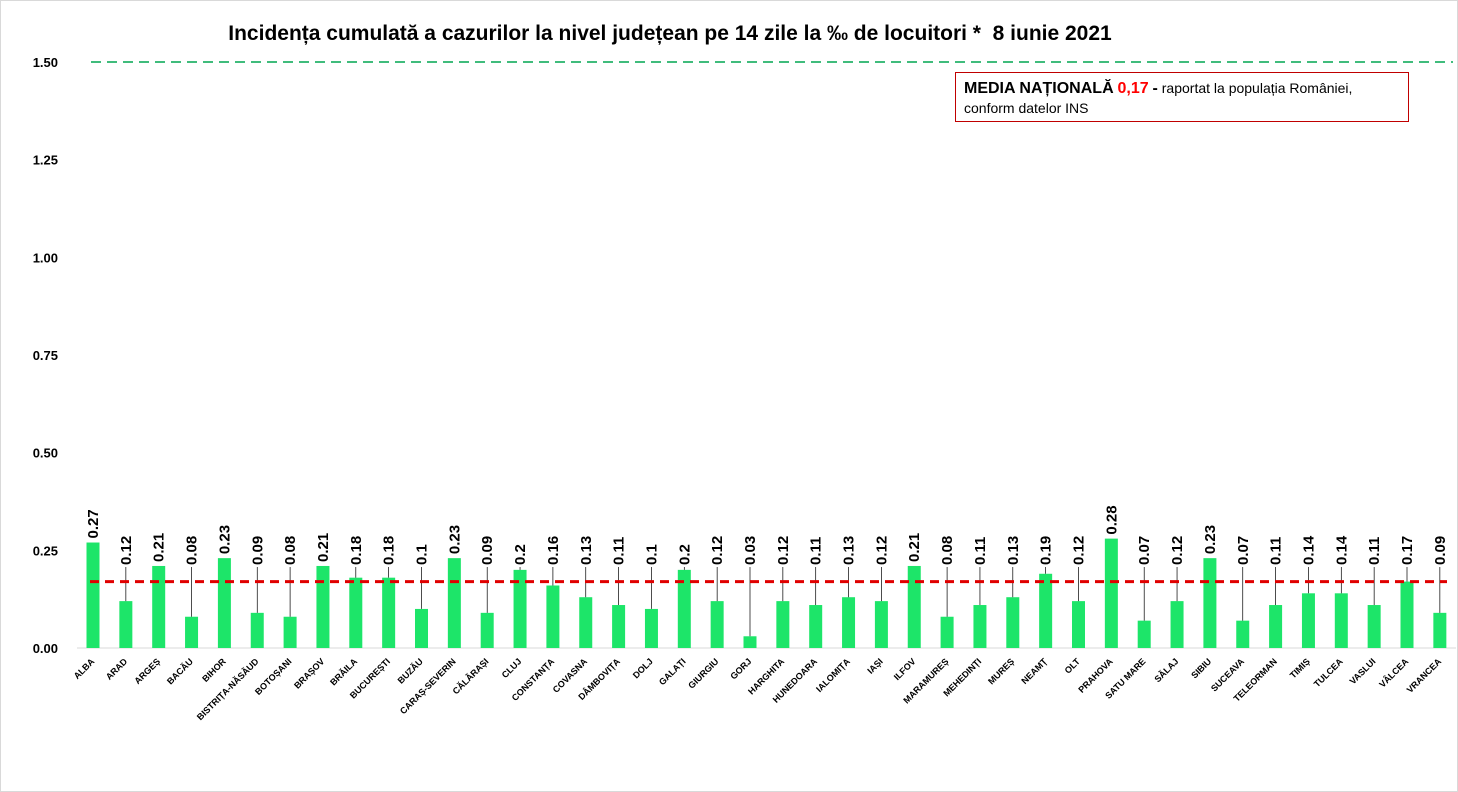 This screenshot has width=1458, height=792. What do you see at coordinates (833, 675) in the screenshot?
I see `x-tick-label: IALOMIȚA` at bounding box center [833, 675].